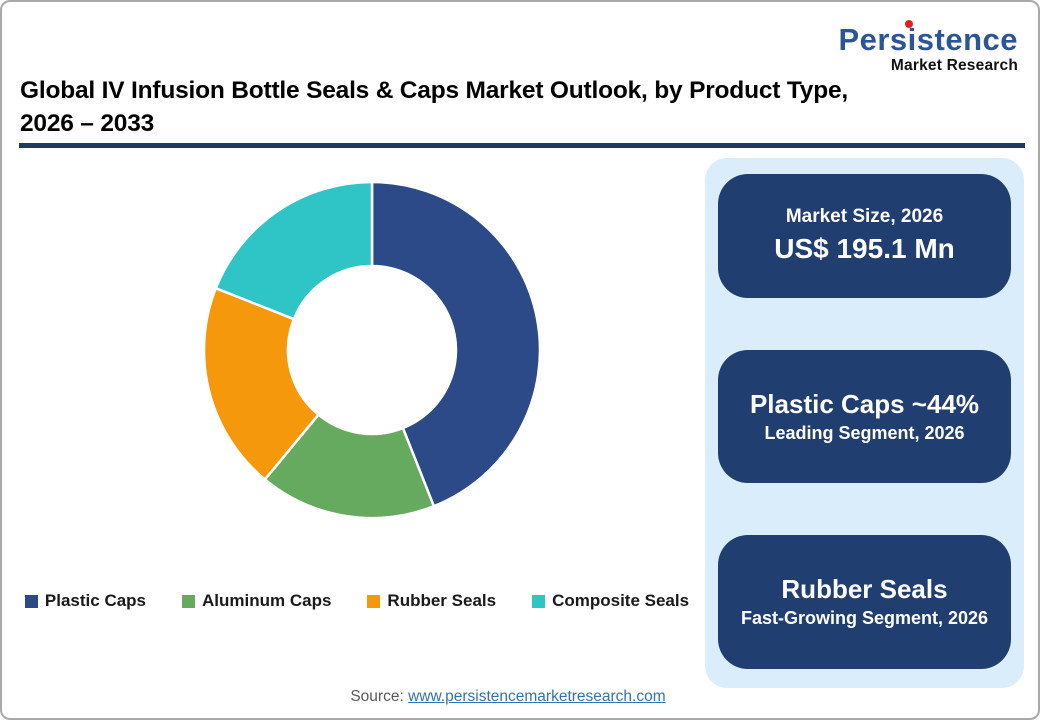 The width and height of the screenshot is (1040, 720). I want to click on legend-label: Rubber Seals, so click(442, 600).